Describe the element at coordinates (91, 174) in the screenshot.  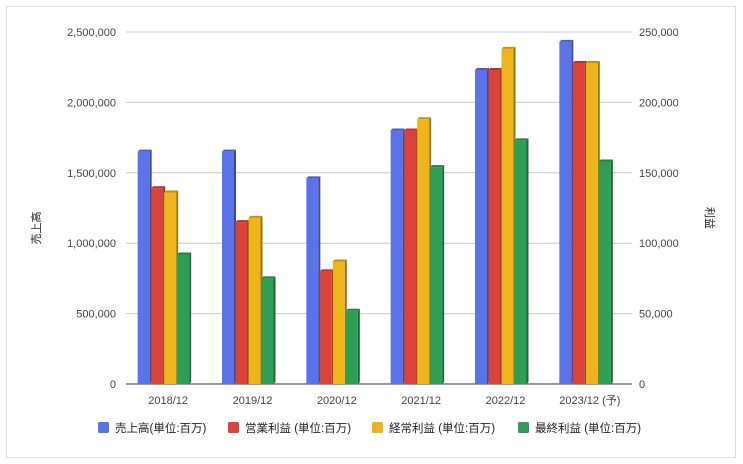
I see `left-tick-label: 1,500,000` at that location.